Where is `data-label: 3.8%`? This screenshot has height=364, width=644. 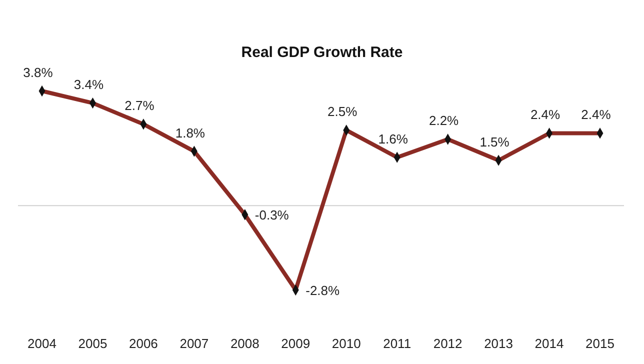
data-label: 3.8% is located at coordinates (38, 72).